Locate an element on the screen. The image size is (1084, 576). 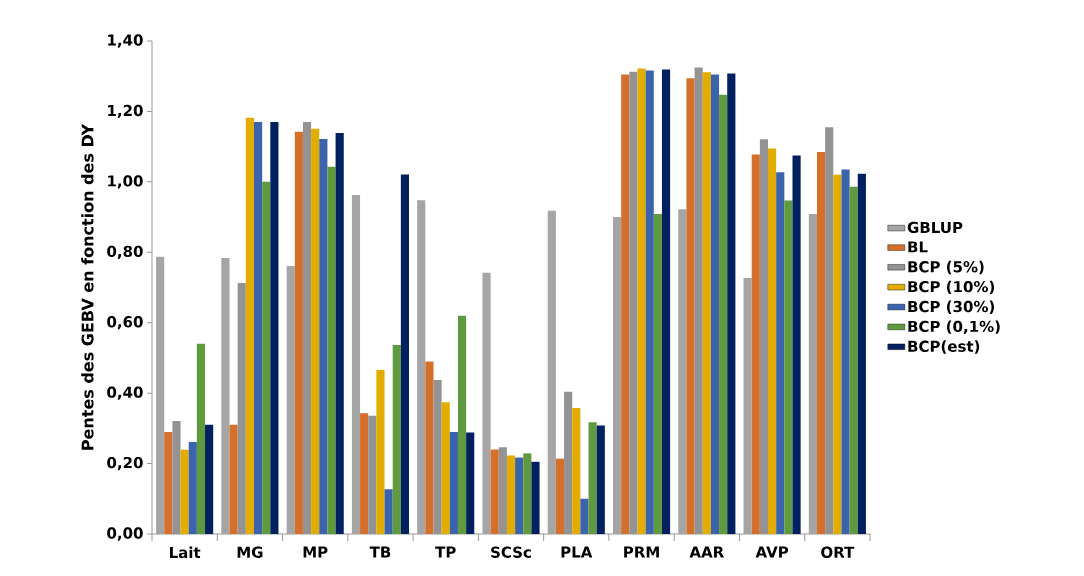
x-tick-label: AAR is located at coordinates (706, 552).